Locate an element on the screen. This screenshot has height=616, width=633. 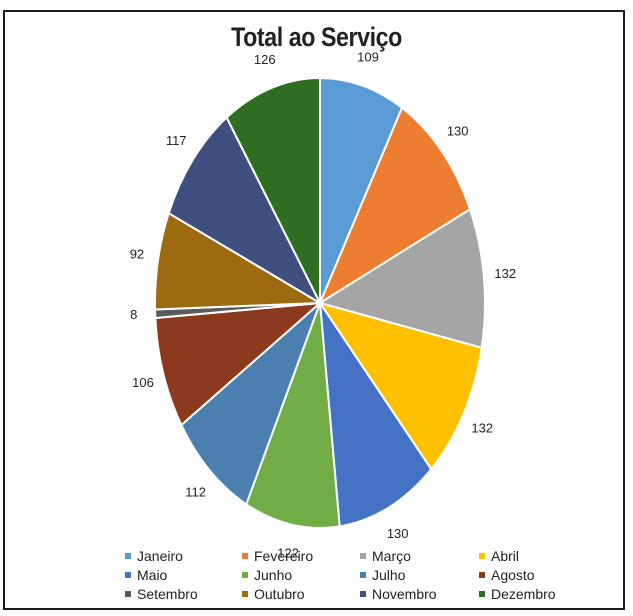
legend-item-junho: Junho is located at coordinates (301, 574).